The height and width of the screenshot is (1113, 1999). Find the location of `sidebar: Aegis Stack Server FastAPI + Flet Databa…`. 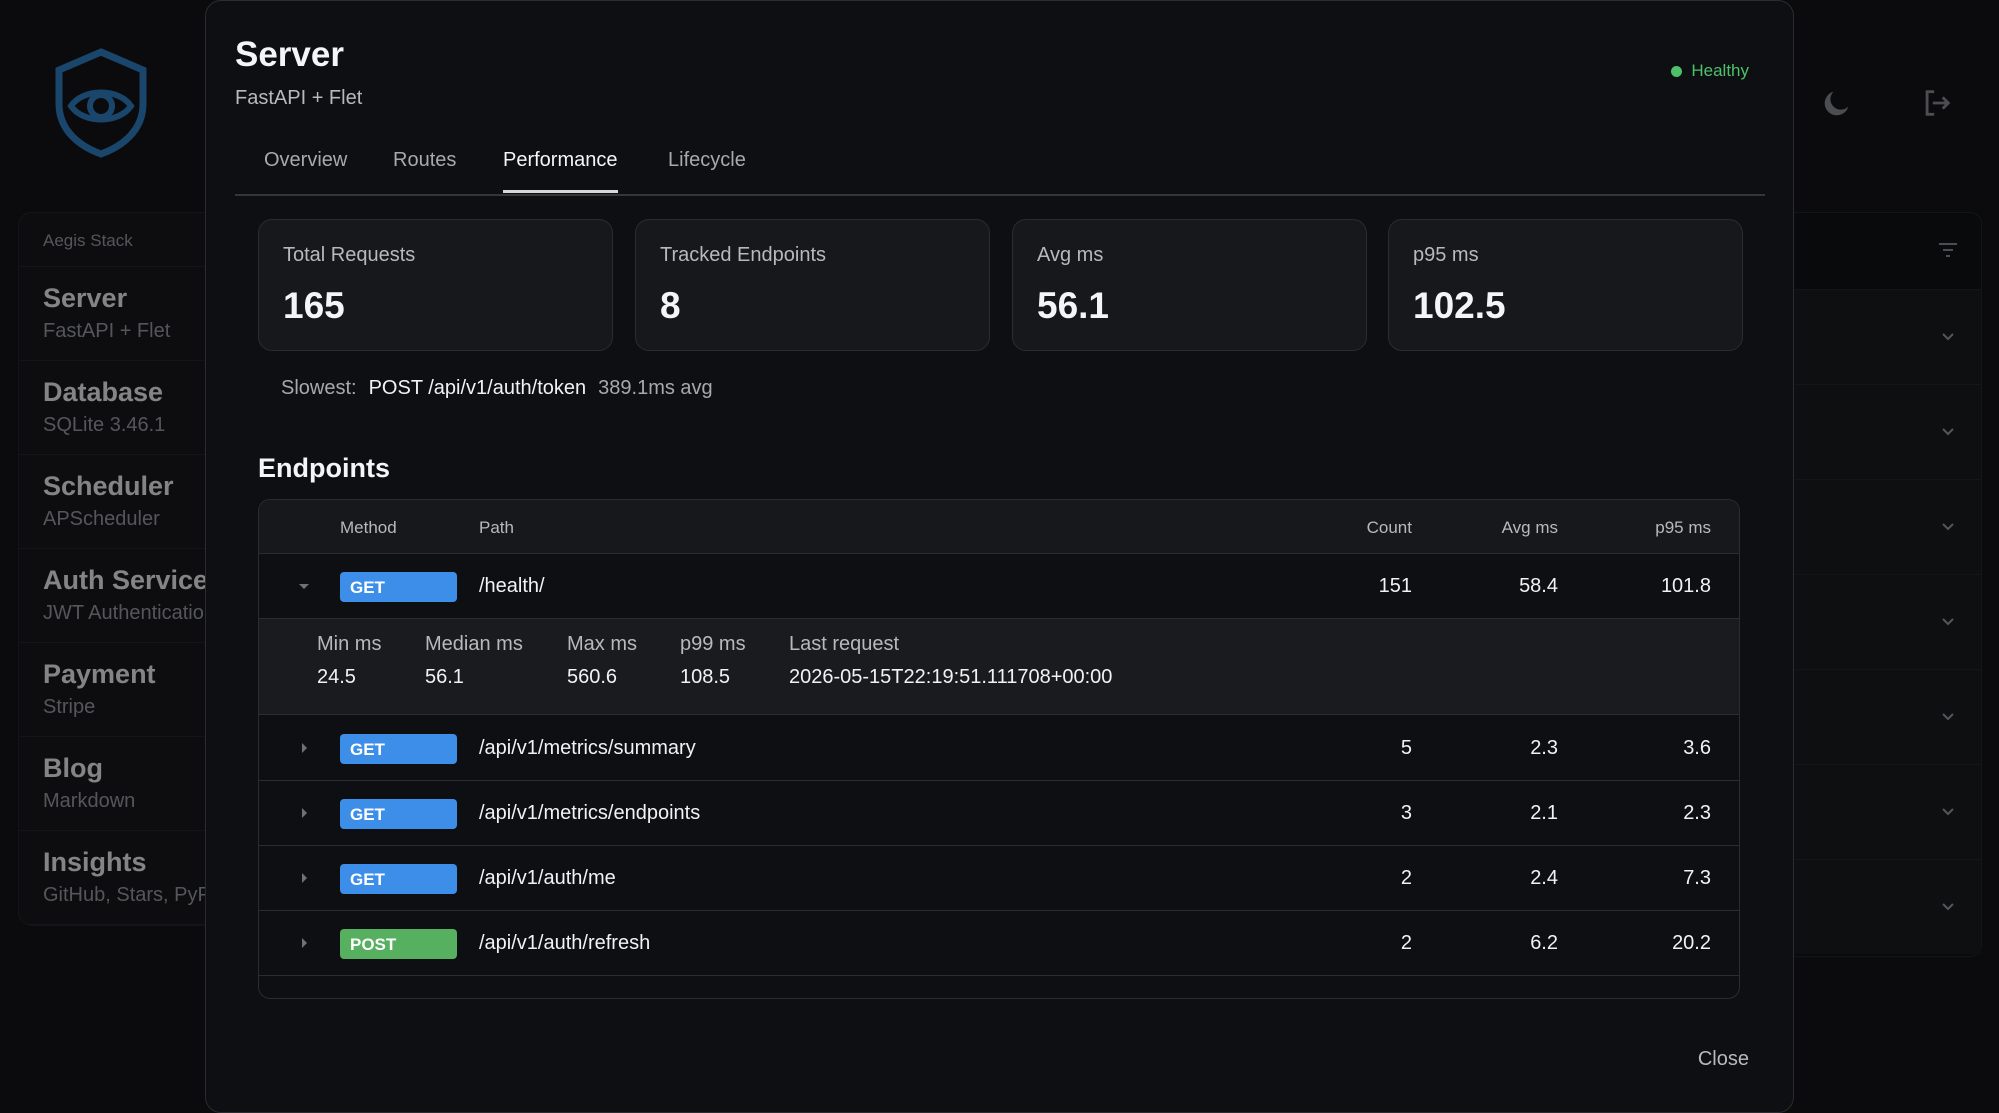

sidebar: Aegis Stack Server FastAPI + Flet Databa… is located at coordinates (118, 569).